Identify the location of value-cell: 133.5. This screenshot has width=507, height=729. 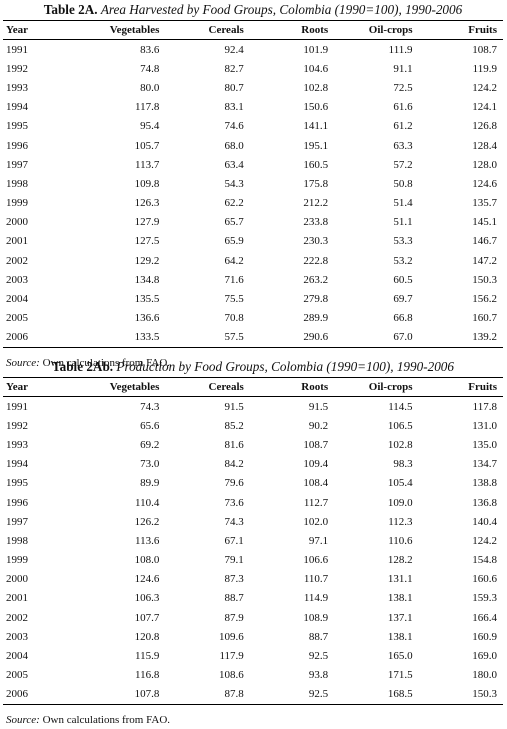
(123, 337).